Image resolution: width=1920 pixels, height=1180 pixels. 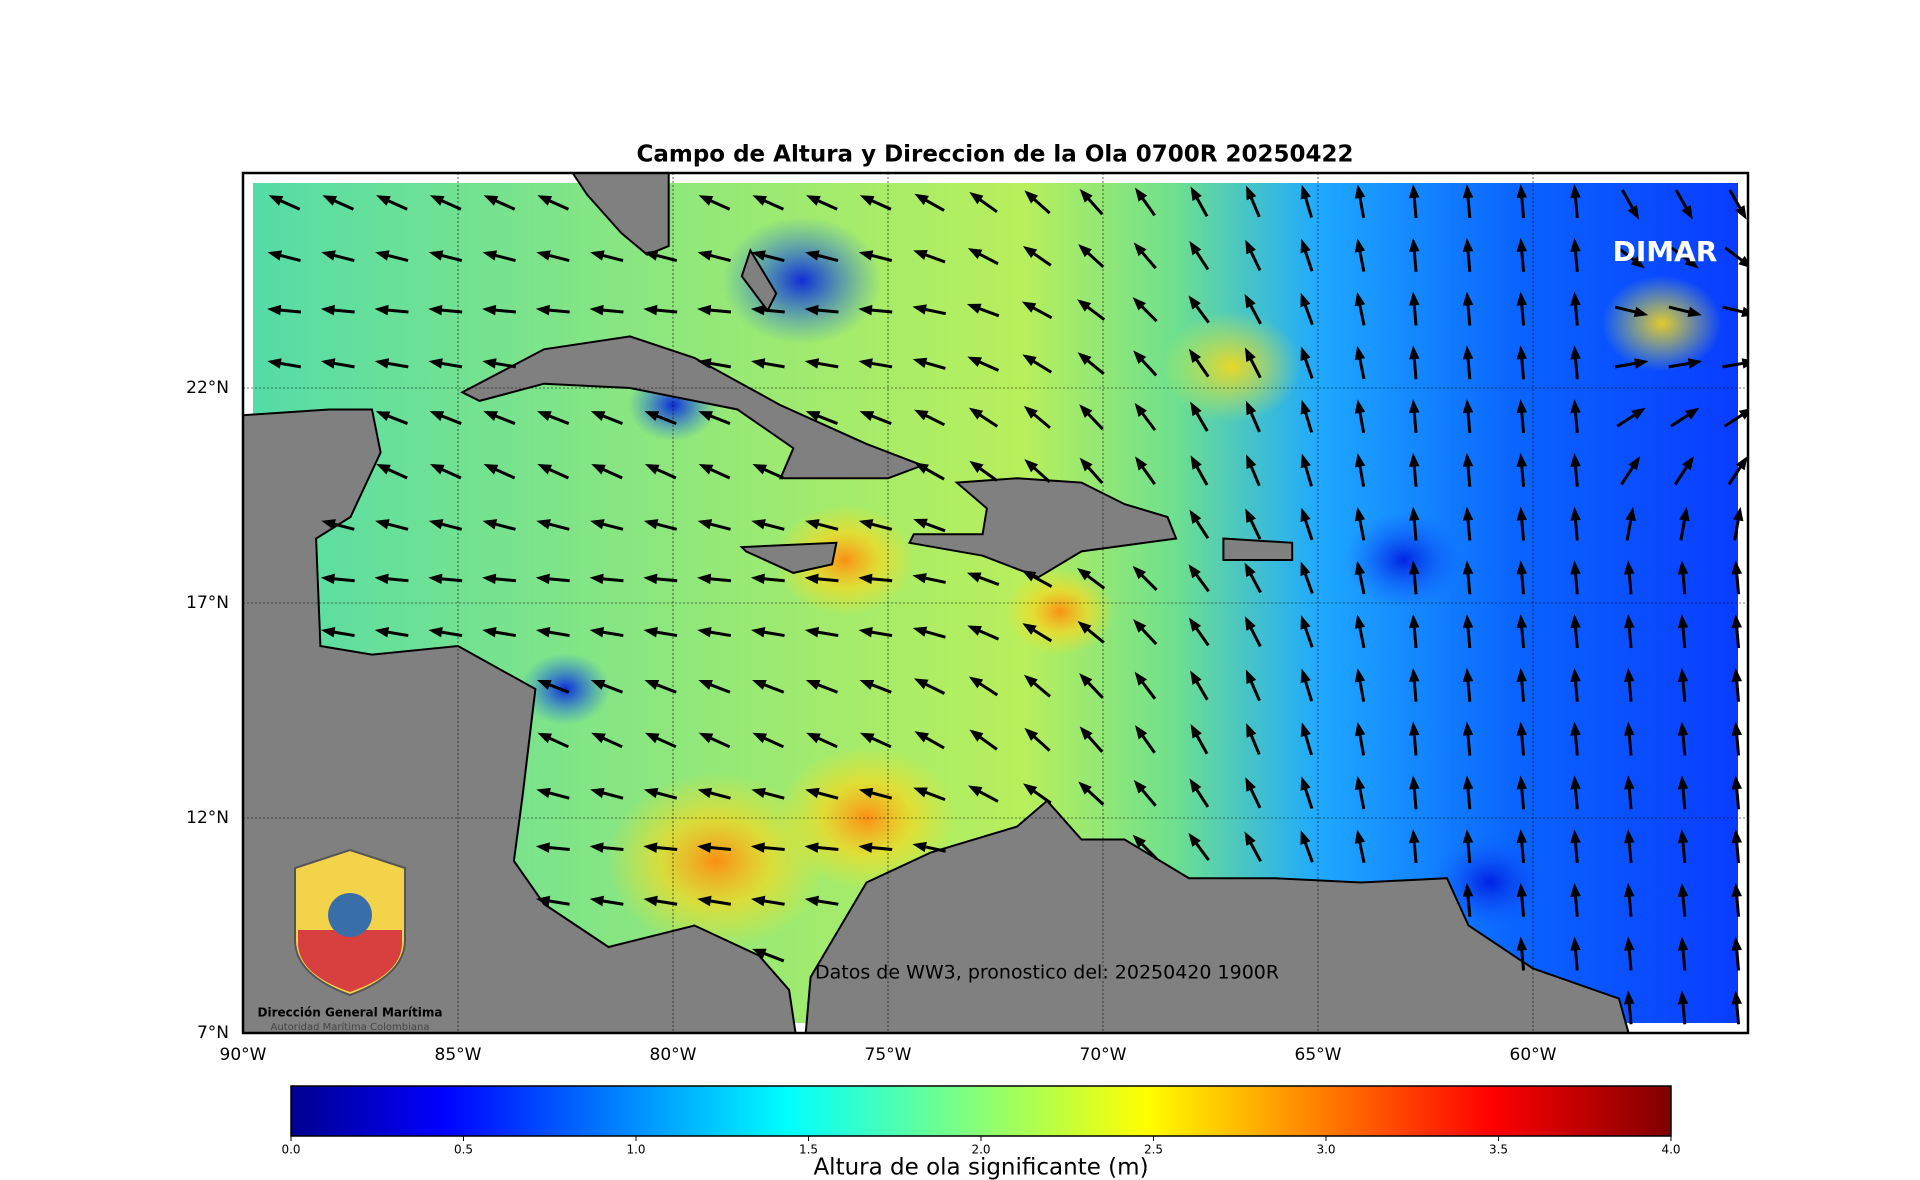 What do you see at coordinates (1670, 1150) in the screenshot?
I see `colorbar-tick-label: 4.0` at bounding box center [1670, 1150].